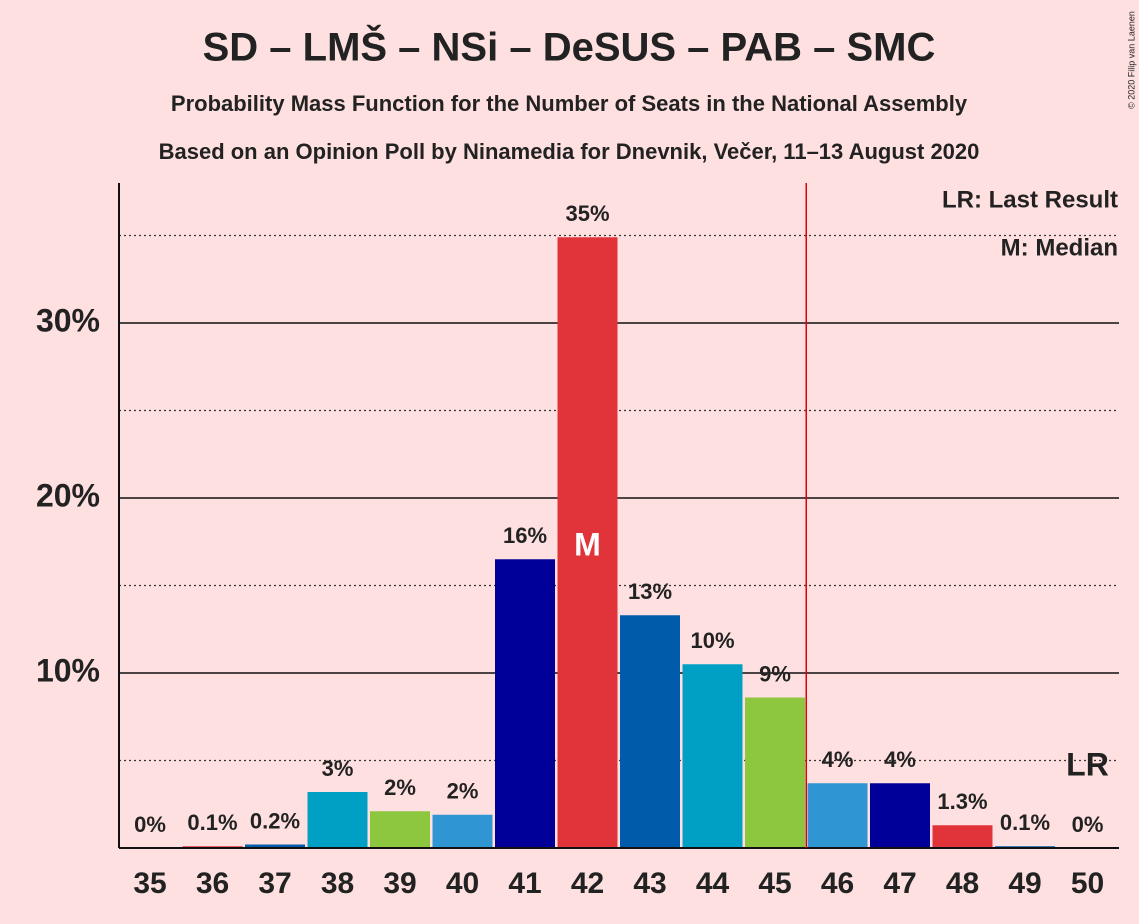  What do you see at coordinates (713, 883) in the screenshot?
I see `x-tick-label: 44` at bounding box center [713, 883].